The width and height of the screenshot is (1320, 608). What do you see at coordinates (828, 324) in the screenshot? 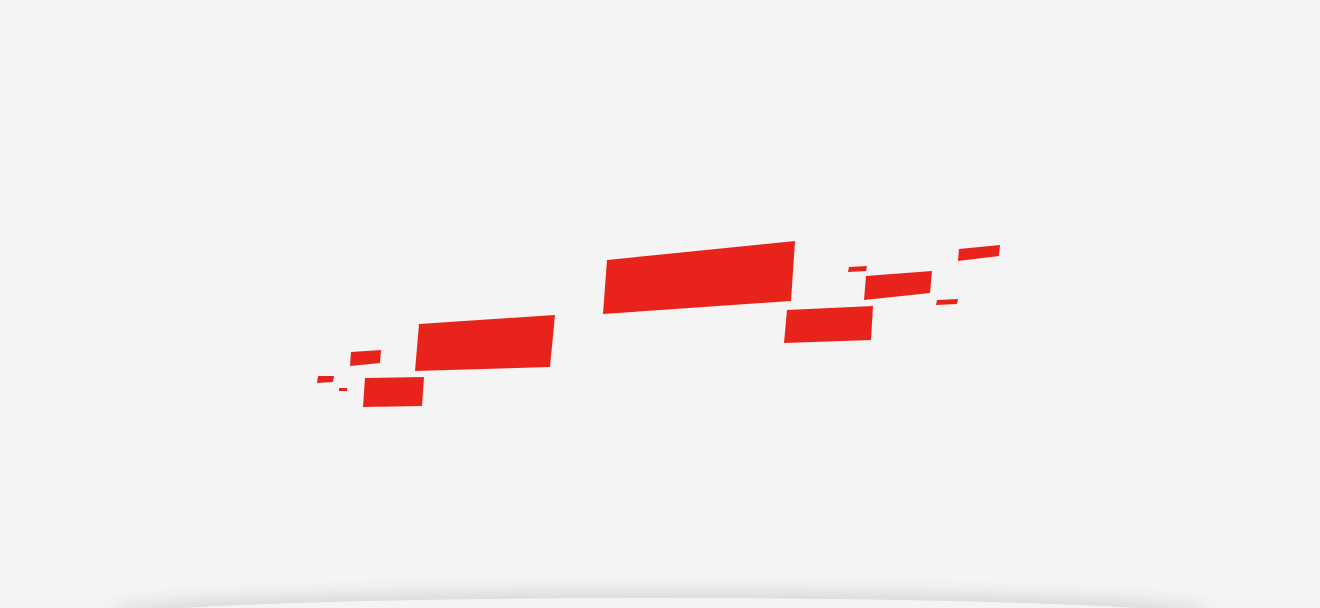
I see `red-block-medium-right` at bounding box center [828, 324].